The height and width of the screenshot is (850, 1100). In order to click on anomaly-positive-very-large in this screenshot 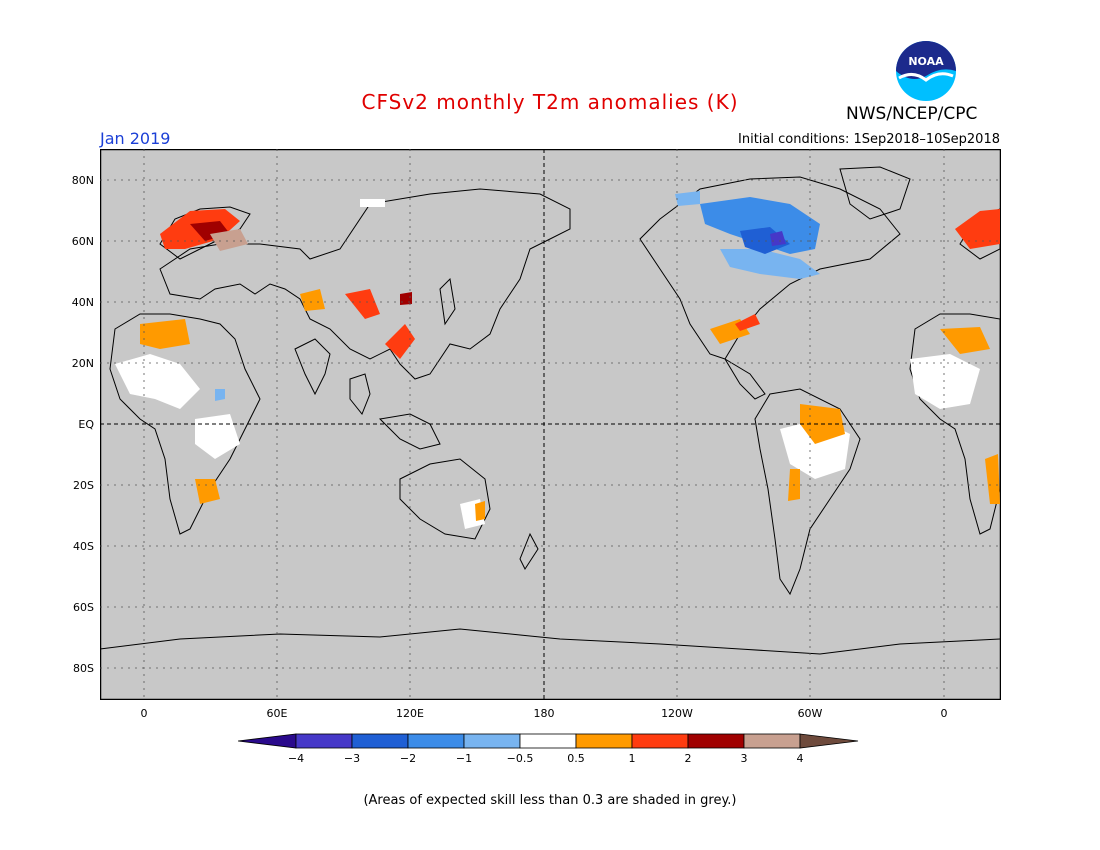, I will do `click(229, 240)`.